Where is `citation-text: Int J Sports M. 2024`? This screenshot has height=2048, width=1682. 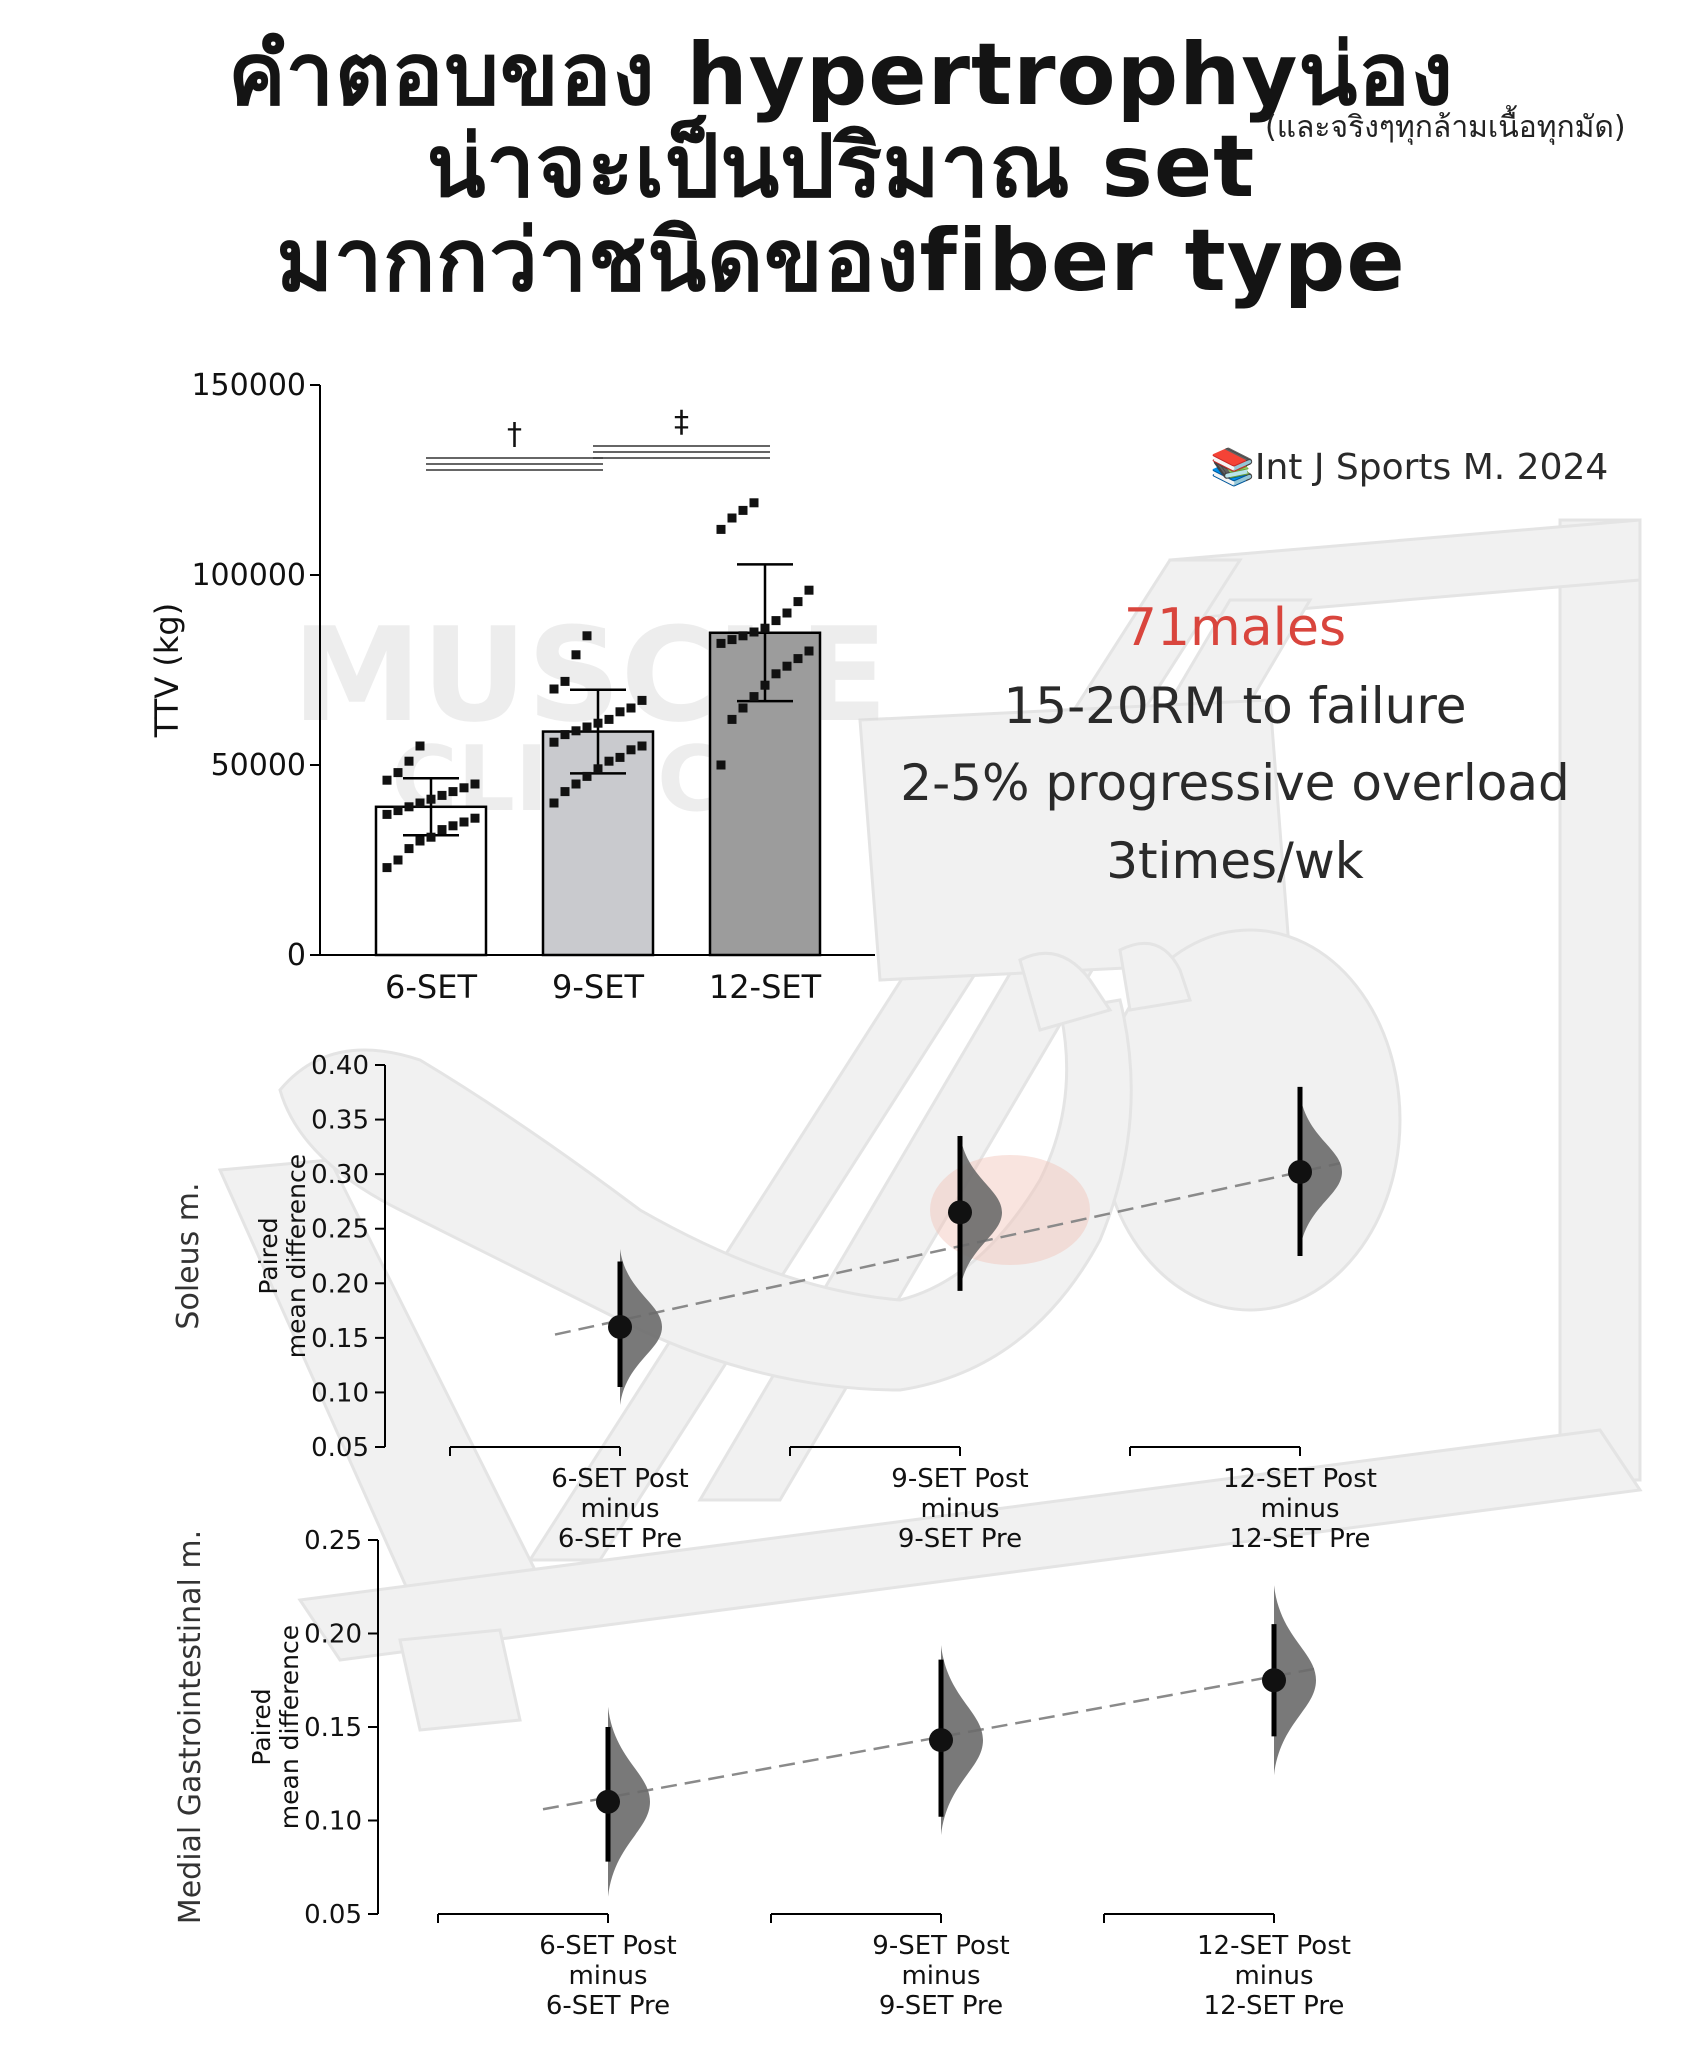 citation-text: Int J Sports M. 2024 is located at coordinates (1431, 467).